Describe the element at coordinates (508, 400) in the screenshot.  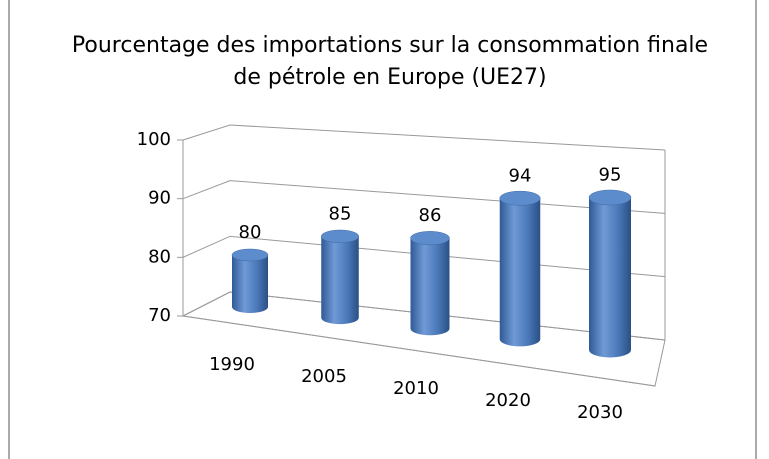
I see `x-tick-label: 2020` at that location.